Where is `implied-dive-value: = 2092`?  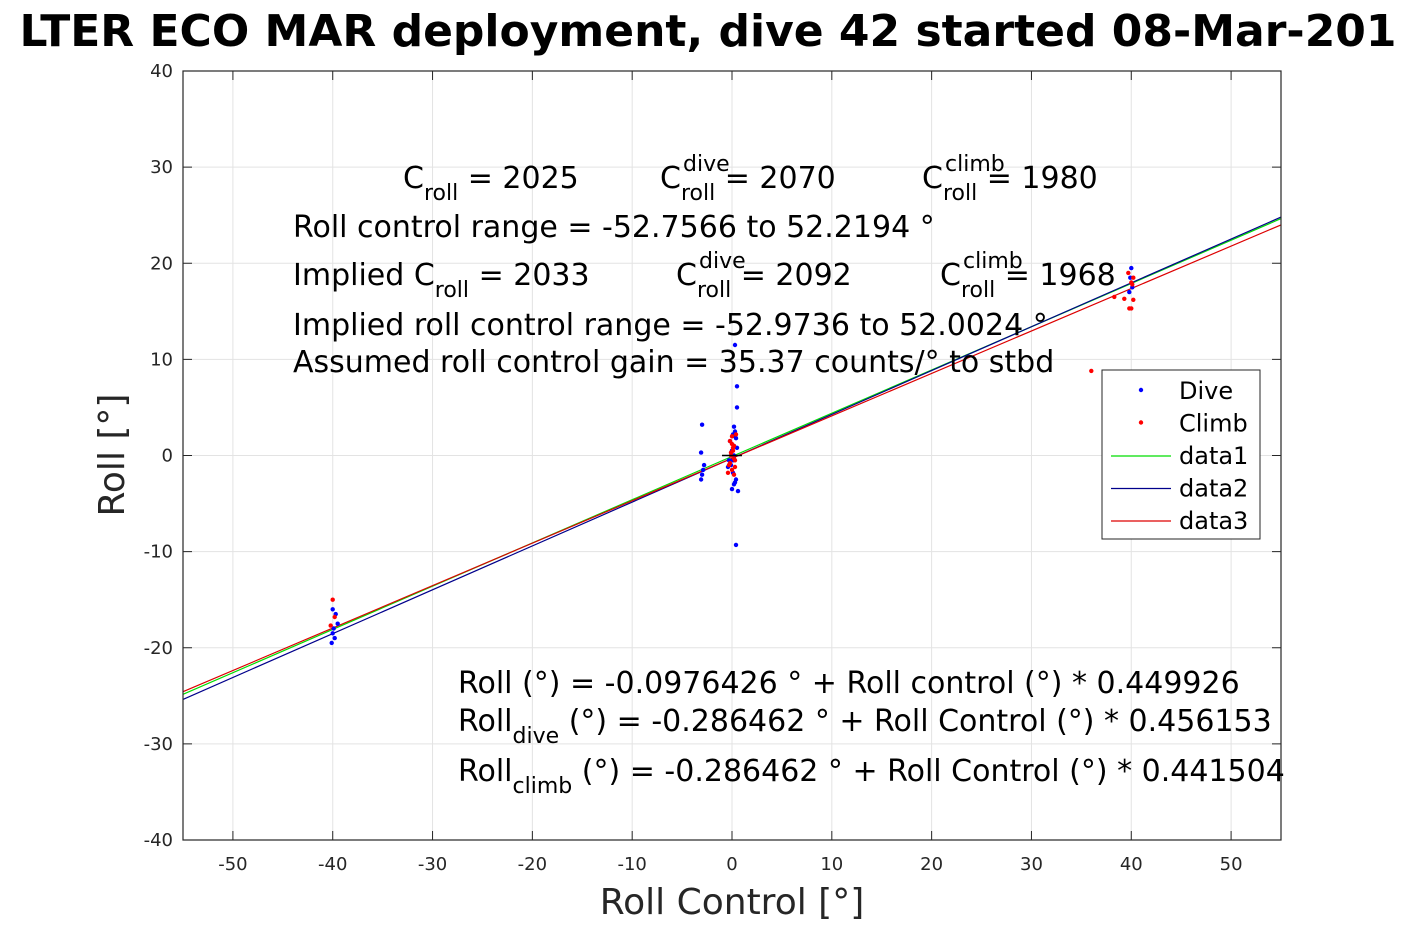 implied-dive-value: = 2092 is located at coordinates (791, 275).